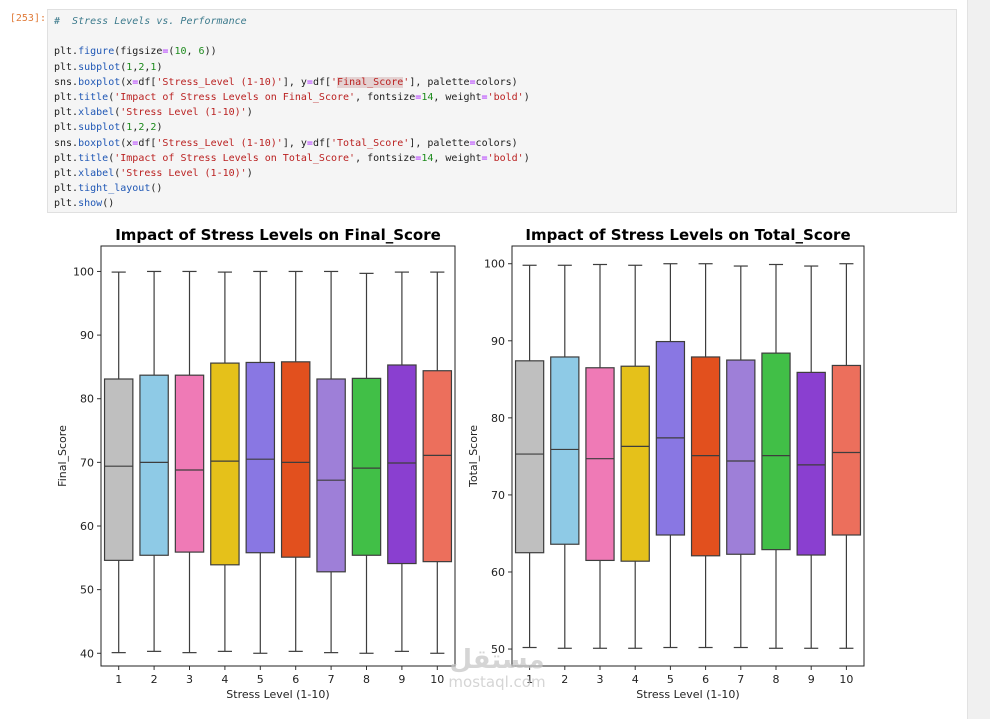  What do you see at coordinates (93, 97) in the screenshot?
I see `code-token: title` at bounding box center [93, 97].